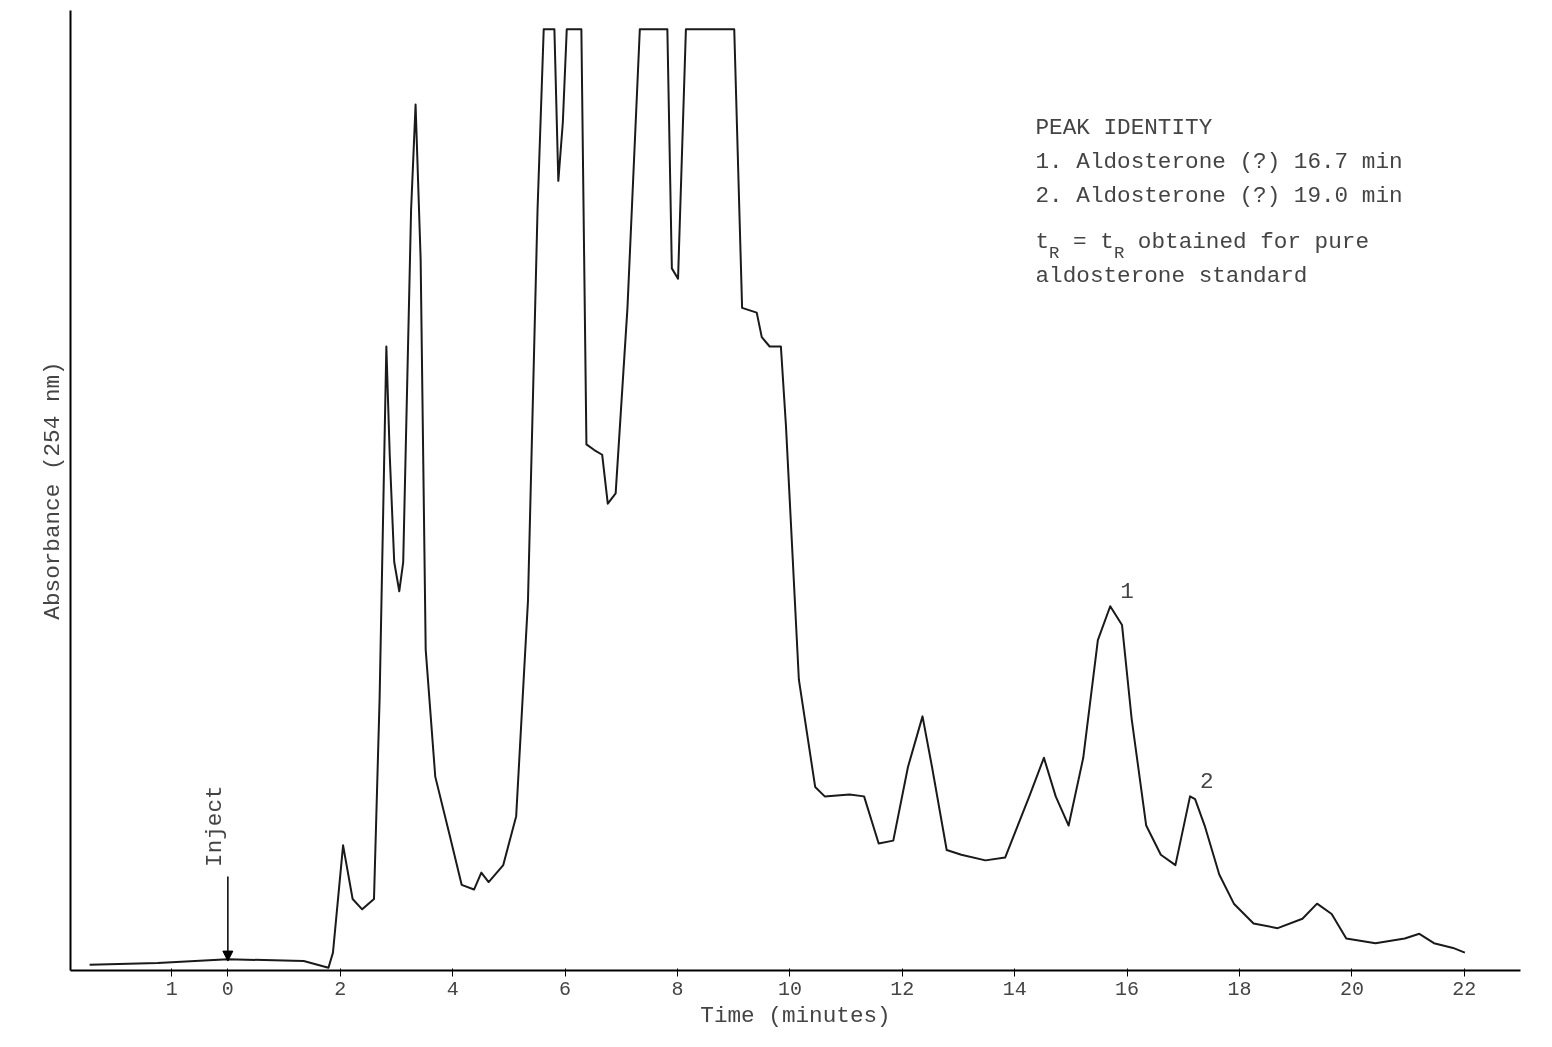 The height and width of the screenshot is (1047, 1552). I want to click on annotation: 1. Aldosterone (?) 16.7 min, so click(1219, 161).